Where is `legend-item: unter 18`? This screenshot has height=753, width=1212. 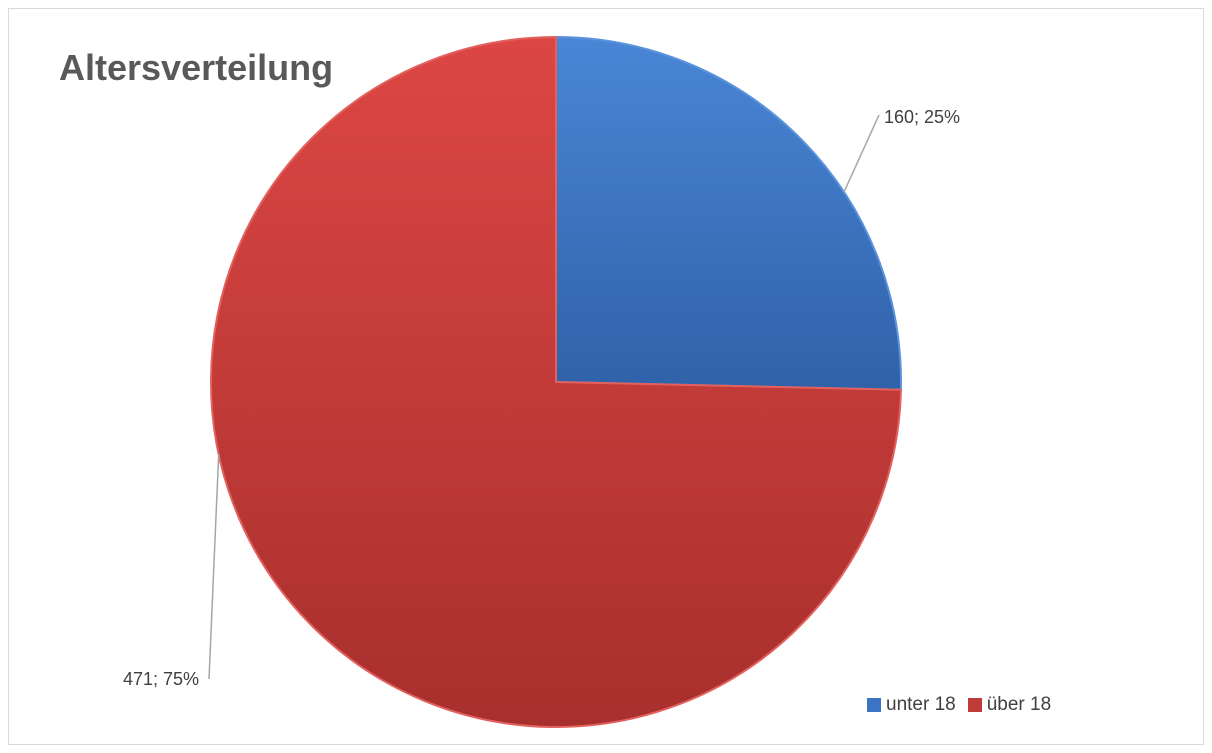
legend-item: unter 18 is located at coordinates (911, 705).